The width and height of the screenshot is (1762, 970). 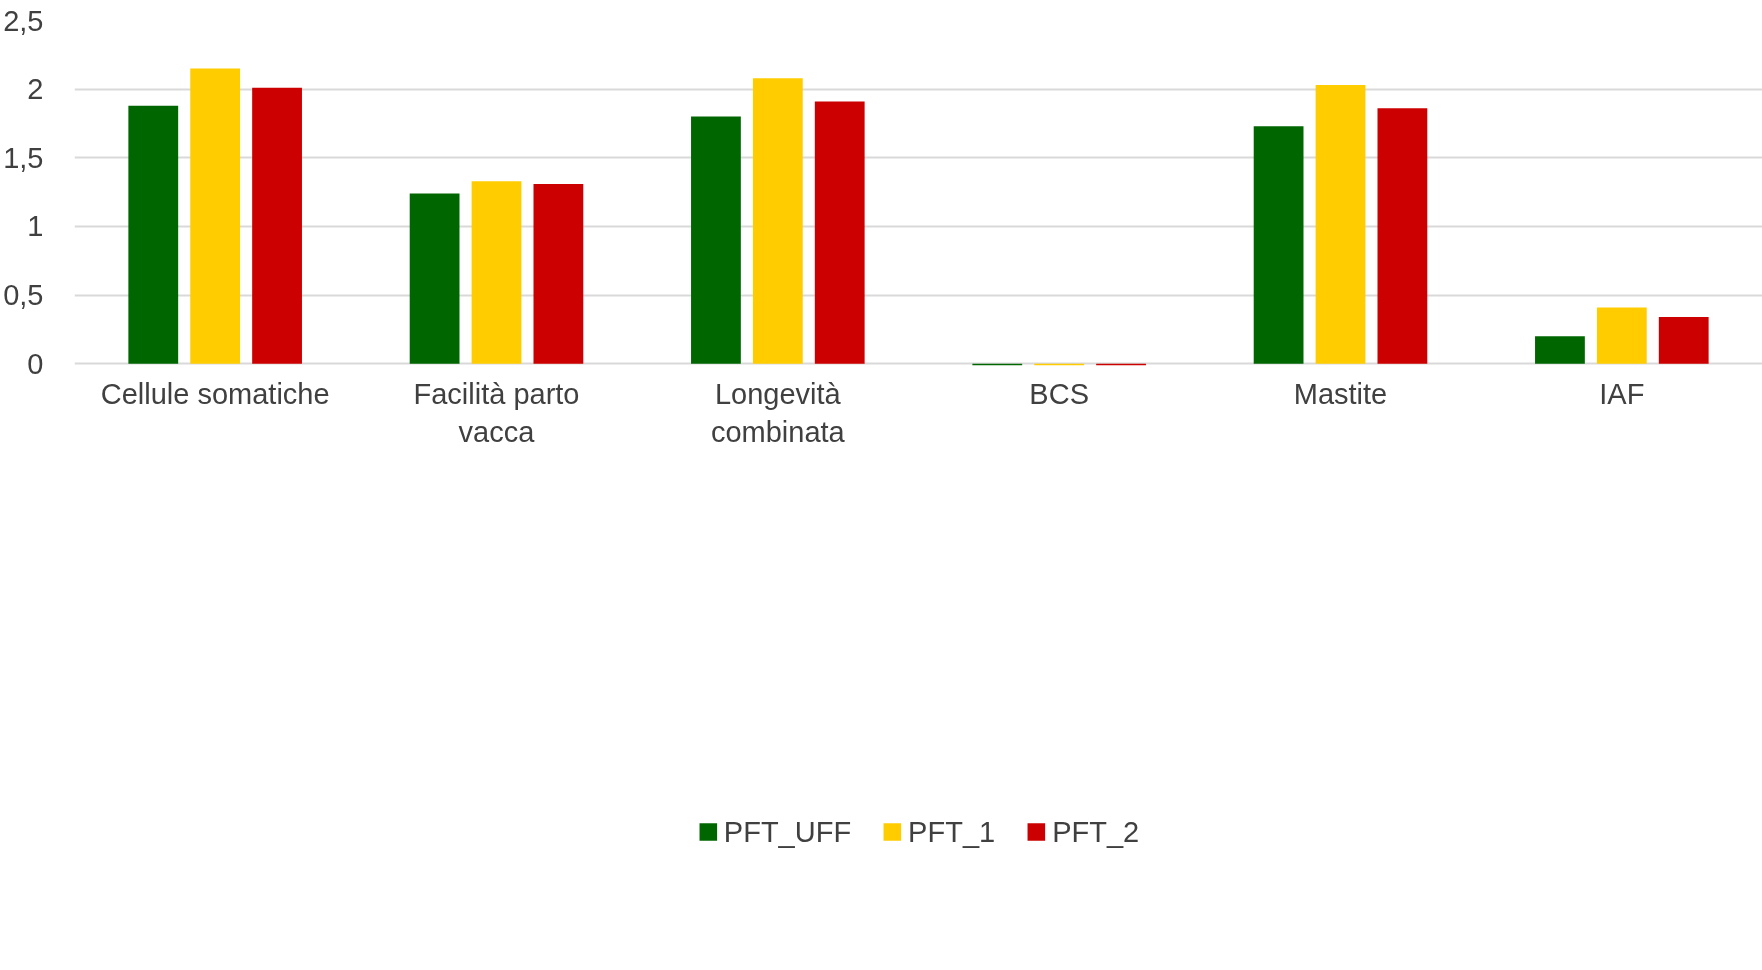 I want to click on x-tick-label: Cellule somatiche, so click(x=215, y=393).